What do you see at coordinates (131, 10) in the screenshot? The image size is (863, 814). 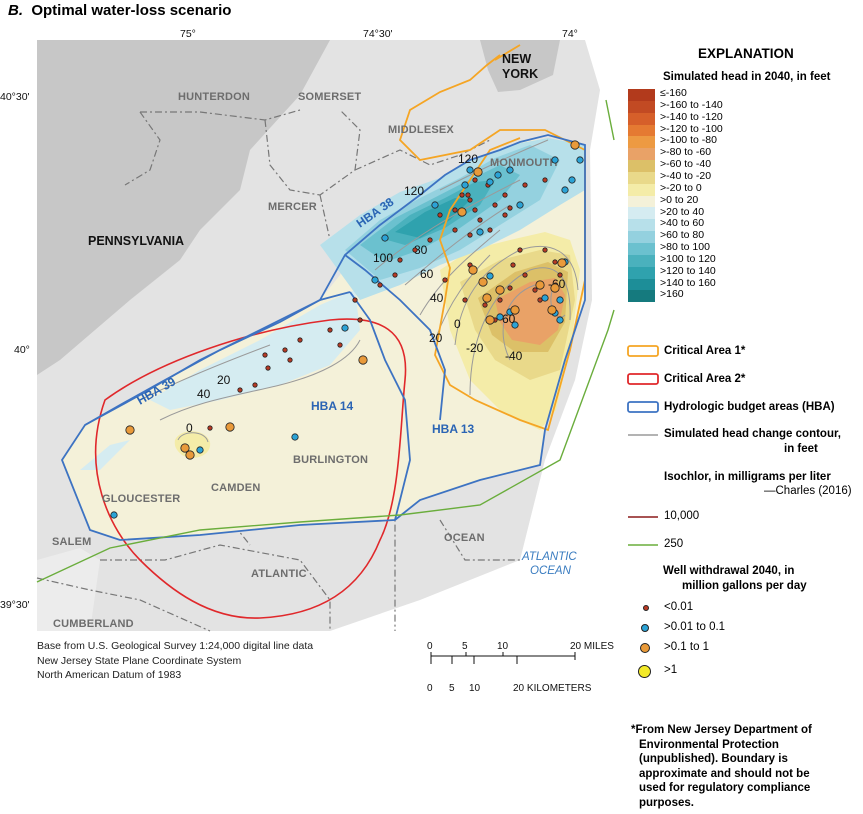 I see `figure-title-text: Optimal water-loss scenario` at bounding box center [131, 10].